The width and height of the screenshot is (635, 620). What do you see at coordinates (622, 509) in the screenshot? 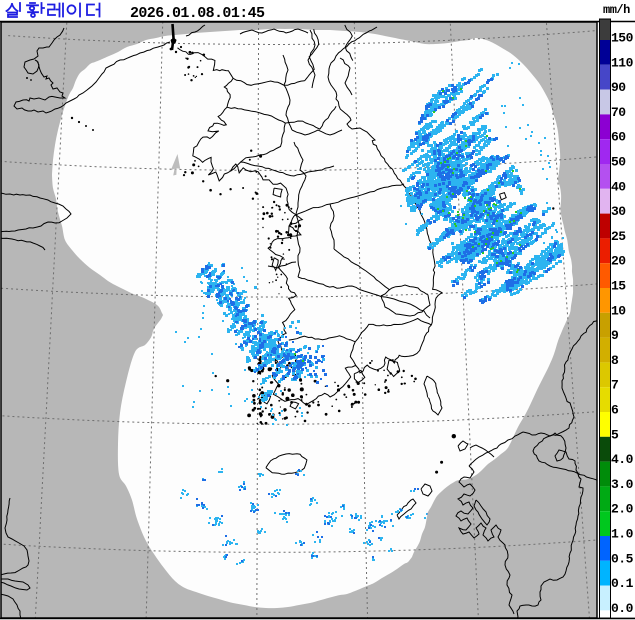
I see `svg-text: 2.0` at bounding box center [622, 509].